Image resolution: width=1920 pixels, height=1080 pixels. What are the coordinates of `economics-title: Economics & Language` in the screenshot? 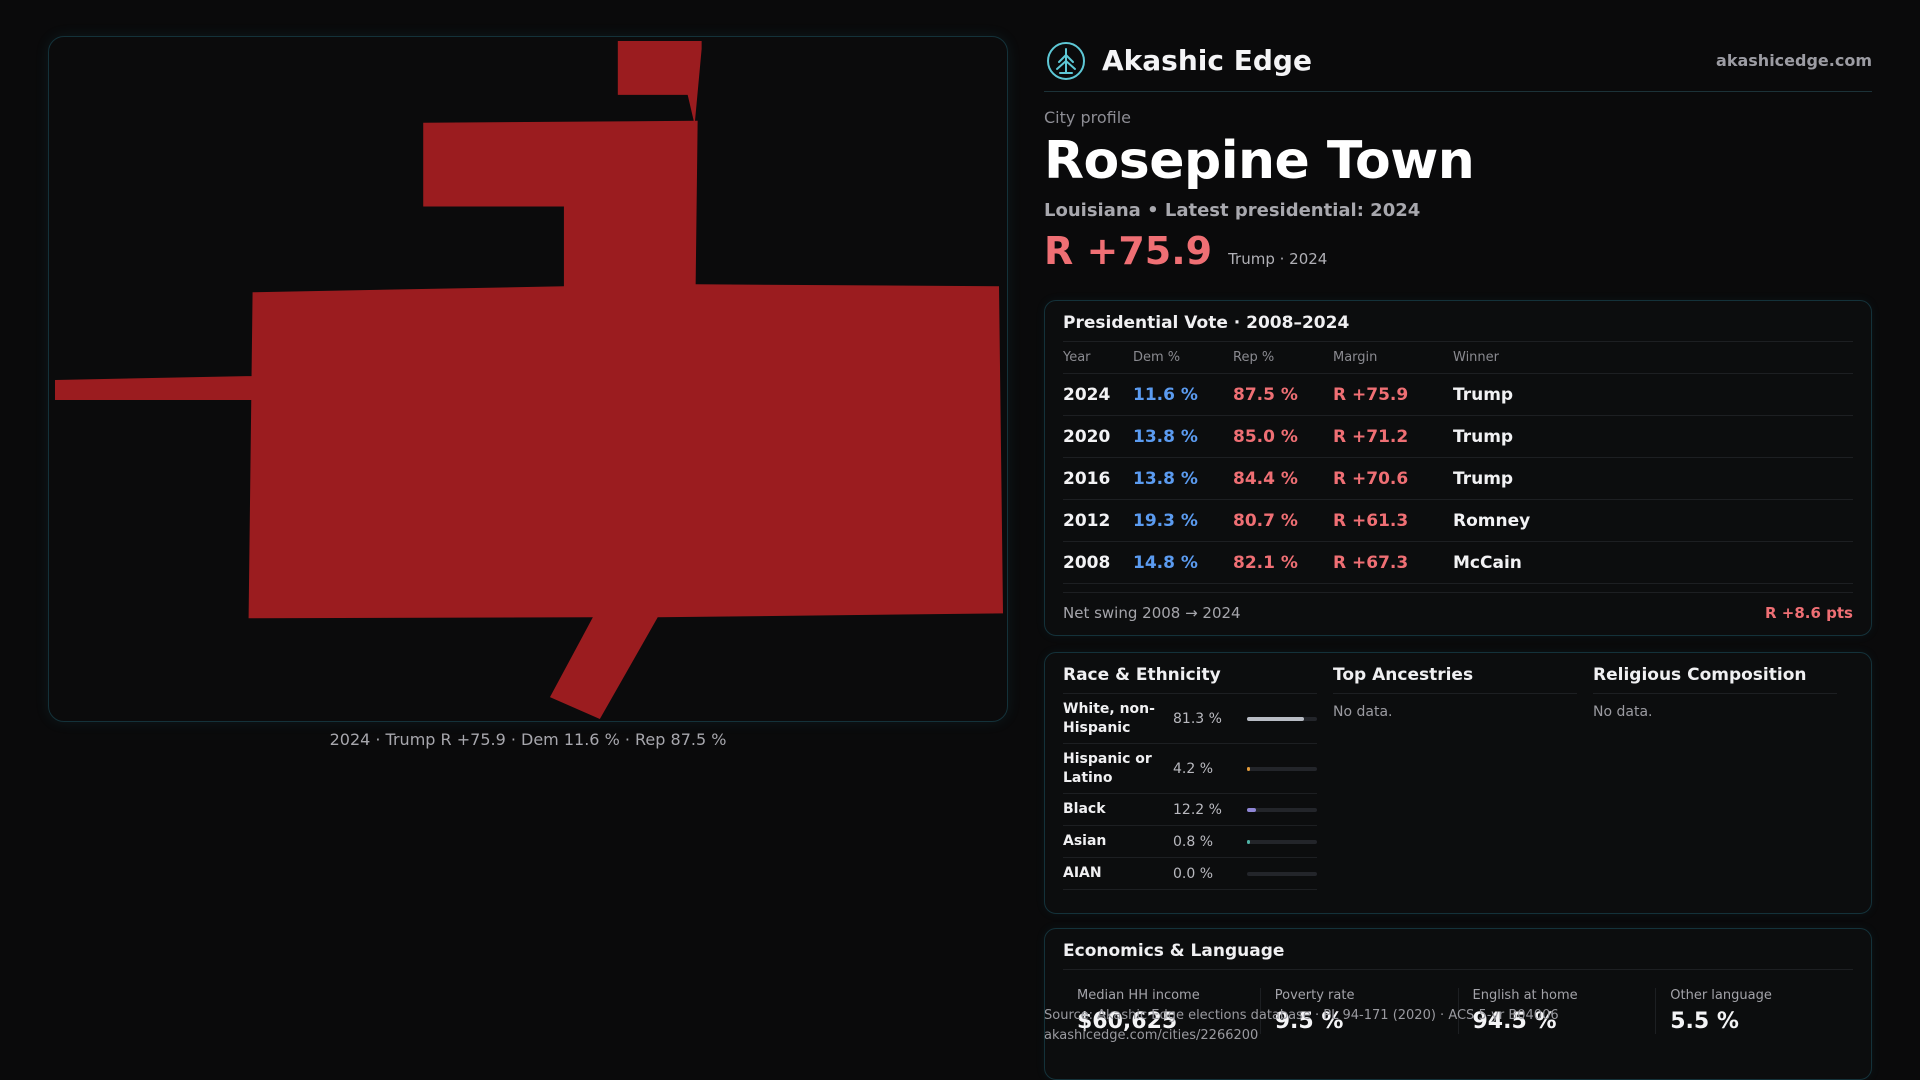 It's located at (1458, 955).